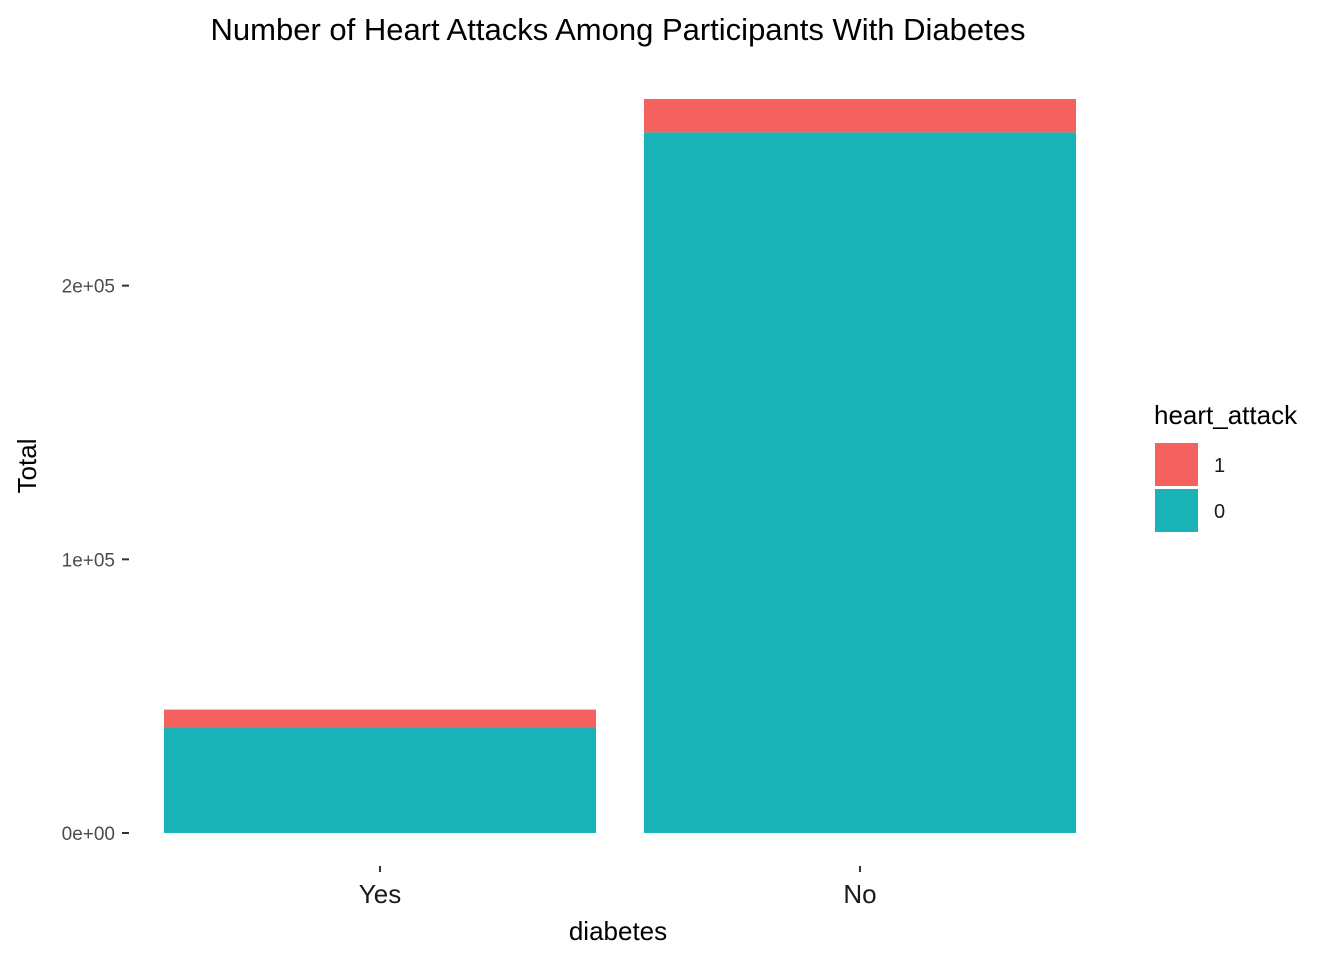 This screenshot has width=1344, height=960. Describe the element at coordinates (1219, 512) in the screenshot. I see `legend-label-0: 0` at that location.